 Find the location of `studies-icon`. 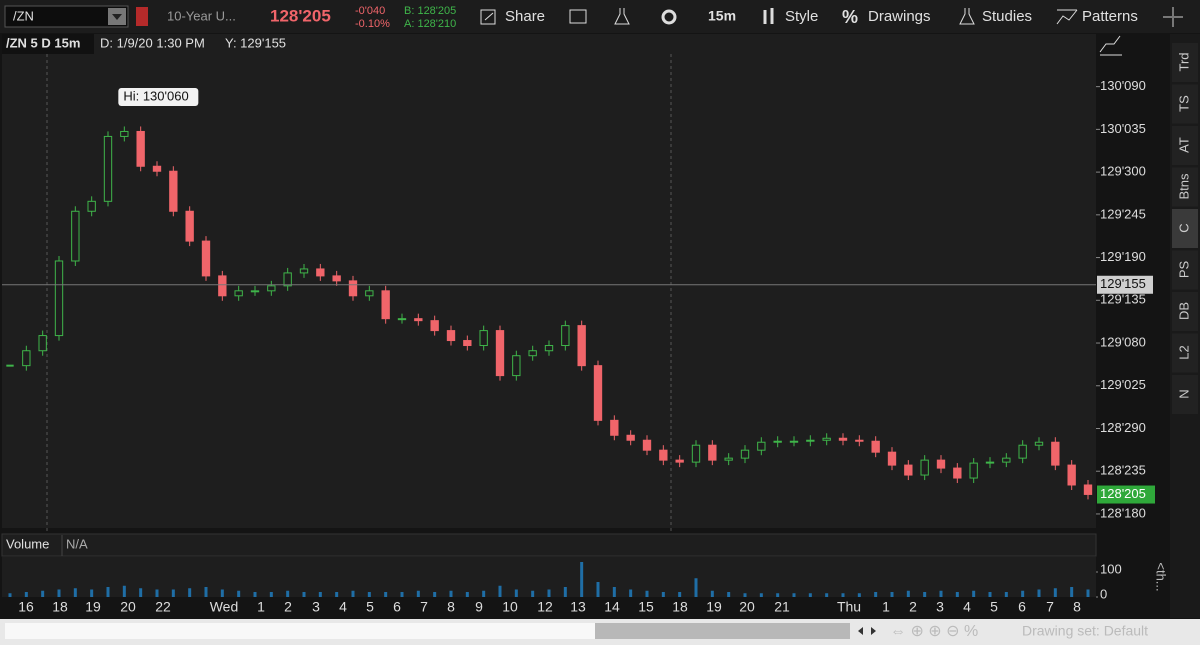

studies-icon is located at coordinates (967, 16).